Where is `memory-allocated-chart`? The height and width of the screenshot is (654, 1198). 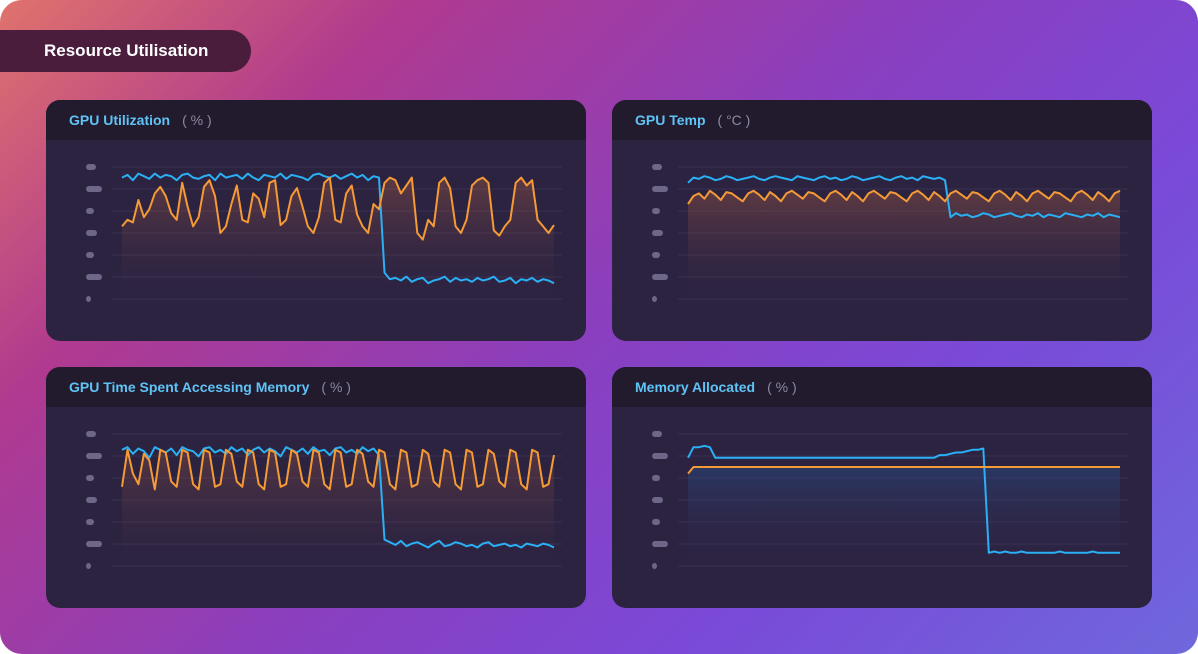
memory-allocated-chart is located at coordinates (890, 500).